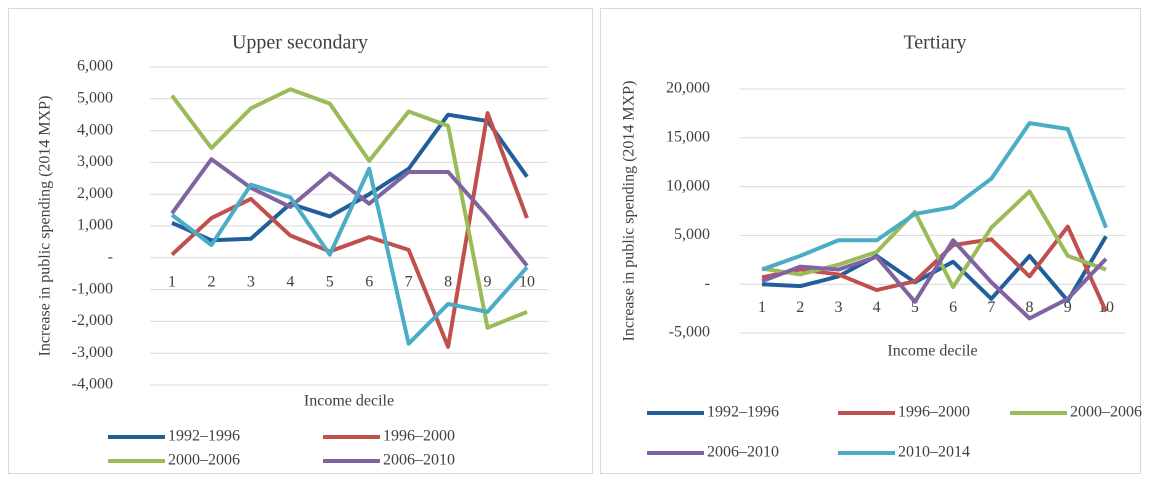  I want to click on chart-title: Tertiary, so click(934, 43).